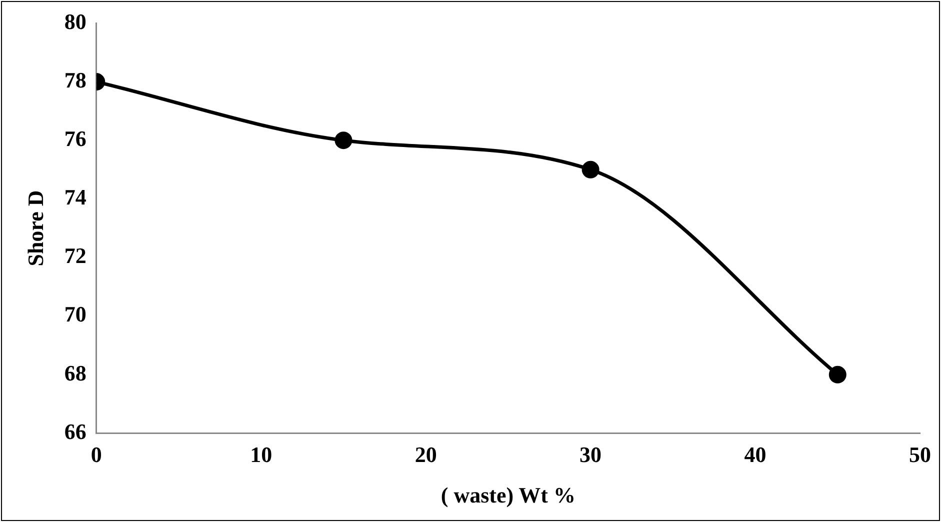 The image size is (941, 522). I want to click on x-axis-title: ( waste) Wt %, so click(508, 495).